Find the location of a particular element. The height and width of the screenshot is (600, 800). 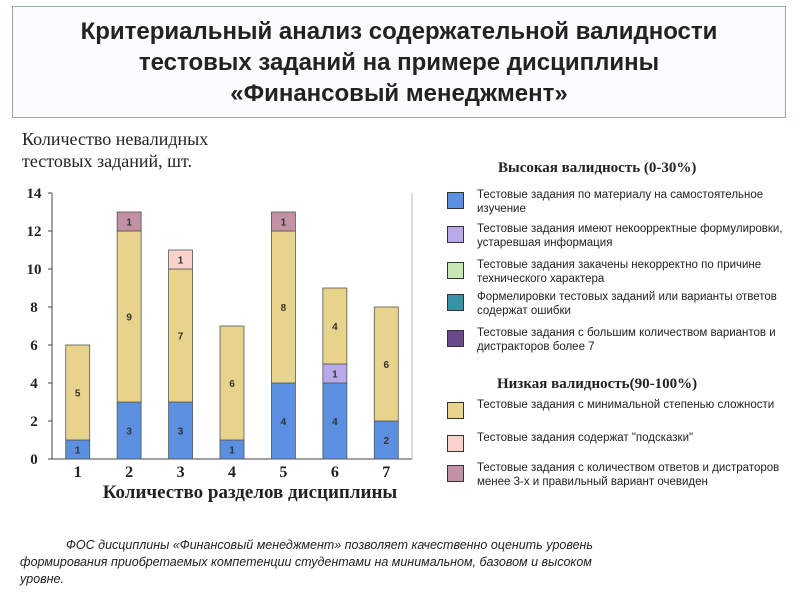

bar-data-label: 5 is located at coordinates (78, 394).